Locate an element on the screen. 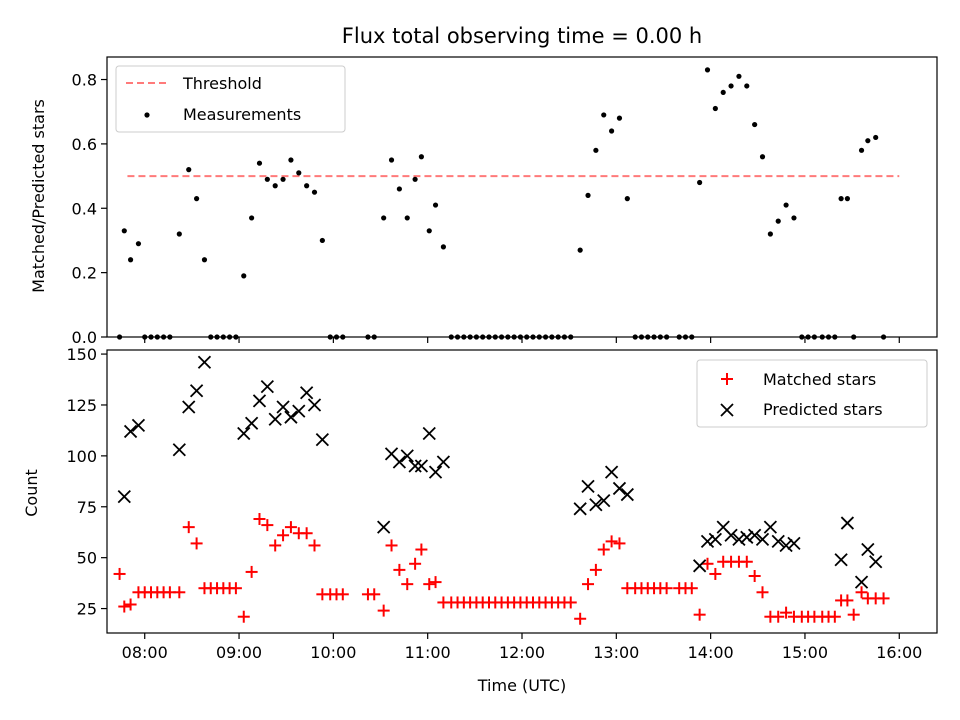 Image resolution: width=960 pixels, height=720 pixels. x-tick-label: 16:00 is located at coordinates (899, 652).